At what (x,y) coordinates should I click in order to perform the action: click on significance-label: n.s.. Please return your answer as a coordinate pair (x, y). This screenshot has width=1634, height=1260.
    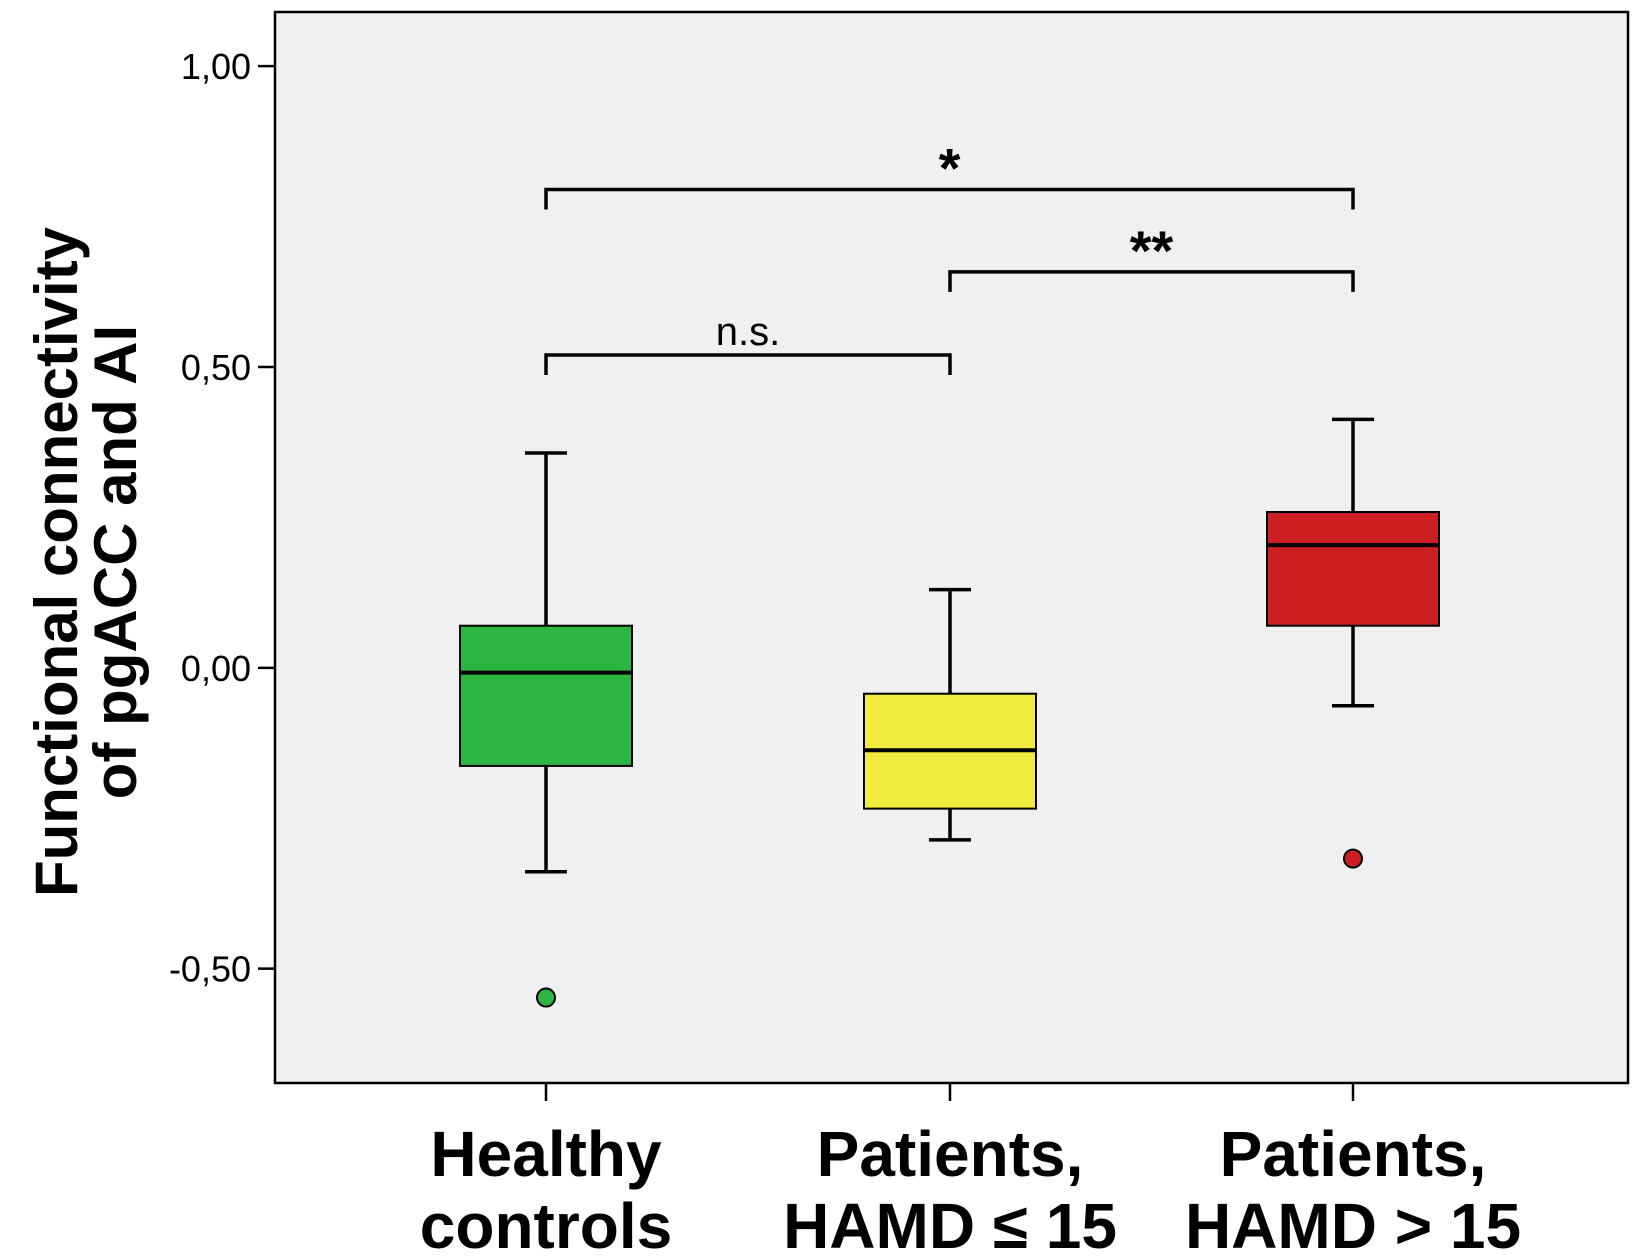
    Looking at the image, I should click on (748, 332).